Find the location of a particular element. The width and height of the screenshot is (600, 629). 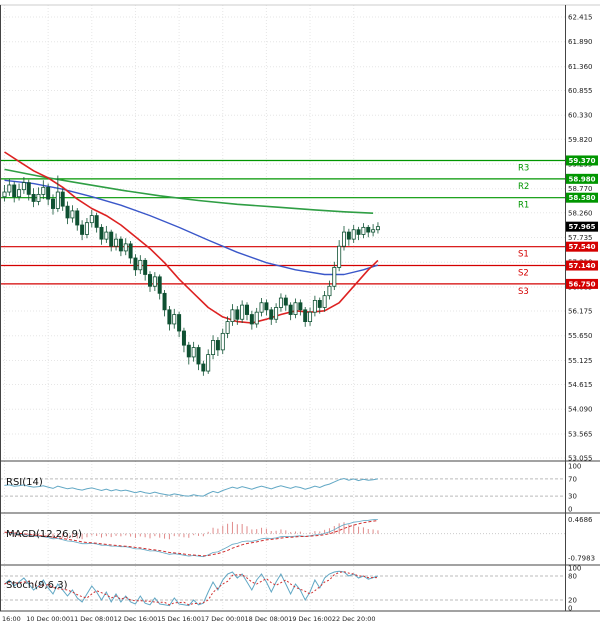

price-axis-tick: 59.820 is located at coordinates (580, 140).